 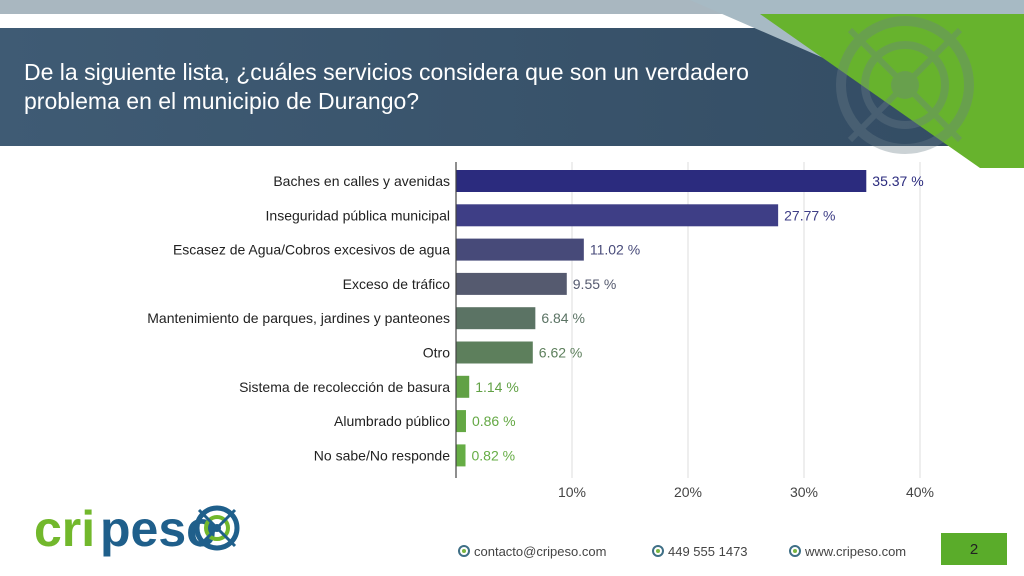 I want to click on header-decoration, so click(x=857, y=84).